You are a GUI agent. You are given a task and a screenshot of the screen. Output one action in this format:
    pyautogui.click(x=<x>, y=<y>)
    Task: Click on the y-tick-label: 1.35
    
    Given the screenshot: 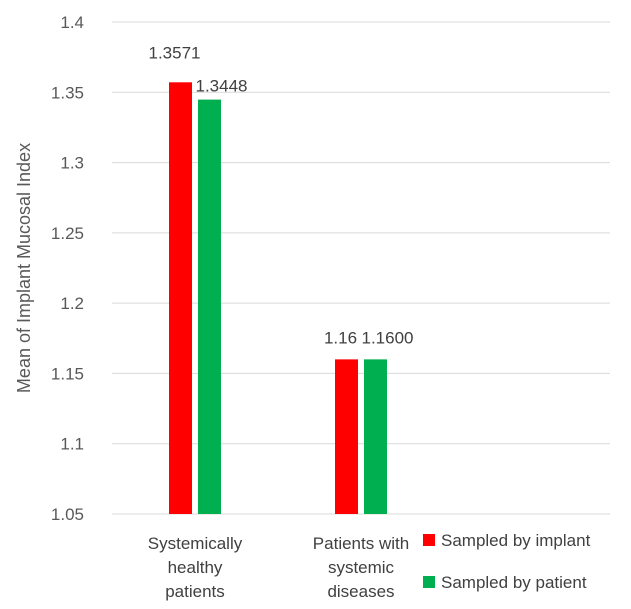 What is the action you would take?
    pyautogui.click(x=67, y=92)
    